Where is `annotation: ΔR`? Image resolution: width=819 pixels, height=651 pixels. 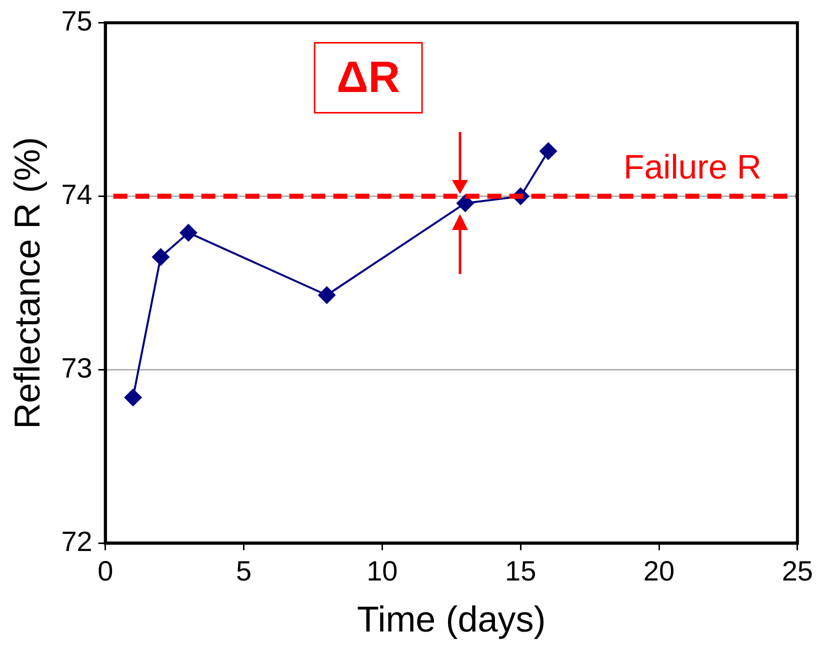
annotation: ΔR is located at coordinates (368, 77).